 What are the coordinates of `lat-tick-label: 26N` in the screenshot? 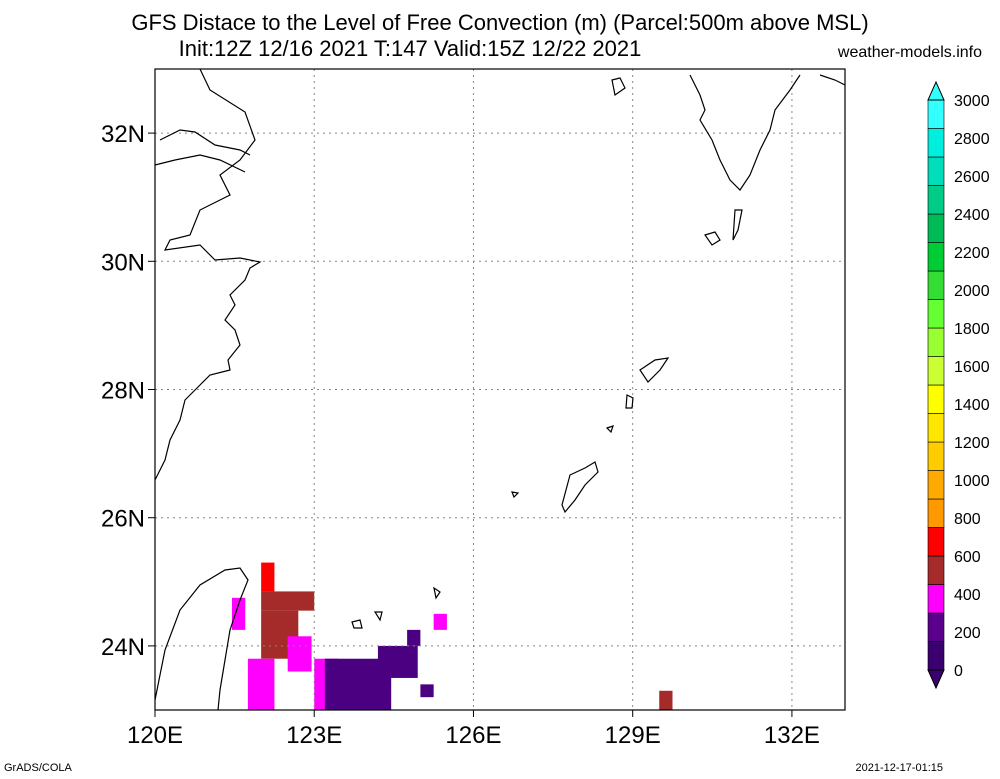 It's located at (123, 519).